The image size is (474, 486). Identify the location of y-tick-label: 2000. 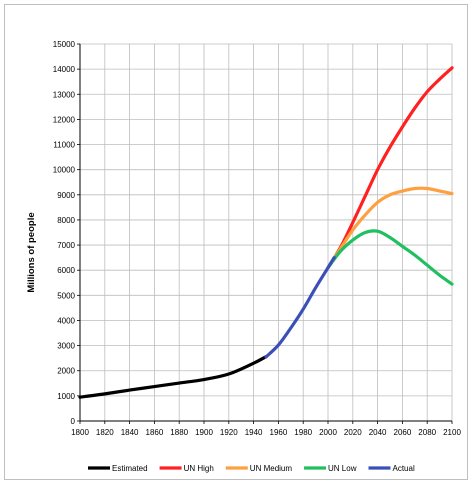
(66, 371).